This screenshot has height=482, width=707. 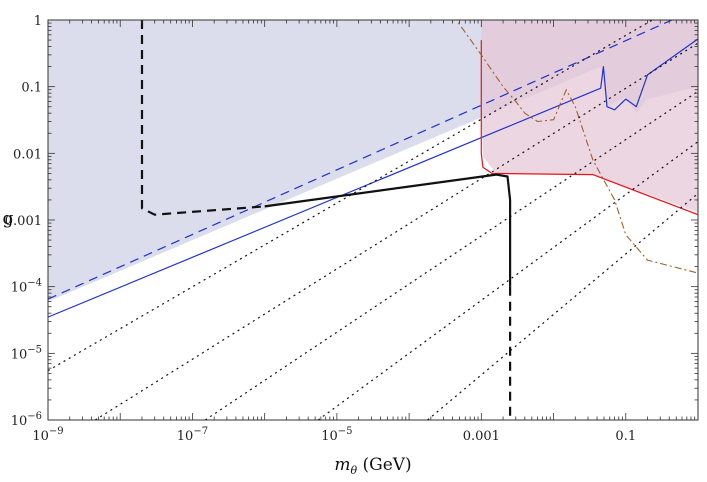 What do you see at coordinates (31, 88) in the screenshot?
I see `y-tick-label: 0.1` at bounding box center [31, 88].